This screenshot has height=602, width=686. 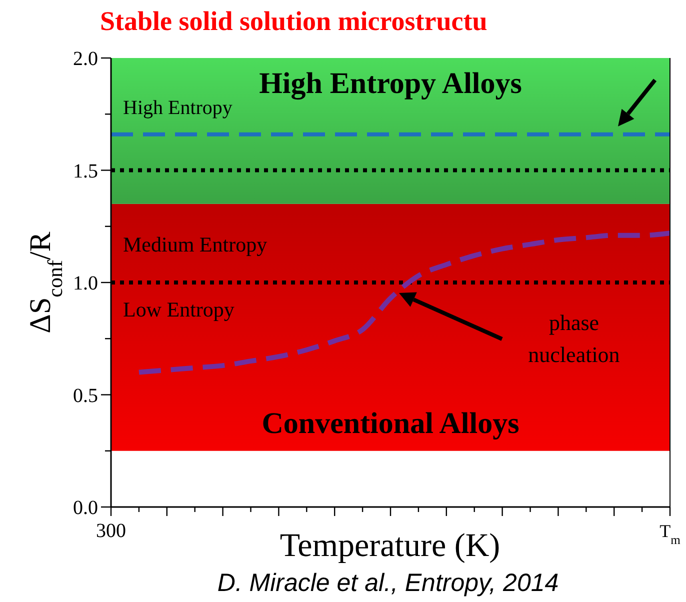 What do you see at coordinates (390, 546) in the screenshot?
I see `x-axis-title: Temperature (K)` at bounding box center [390, 546].